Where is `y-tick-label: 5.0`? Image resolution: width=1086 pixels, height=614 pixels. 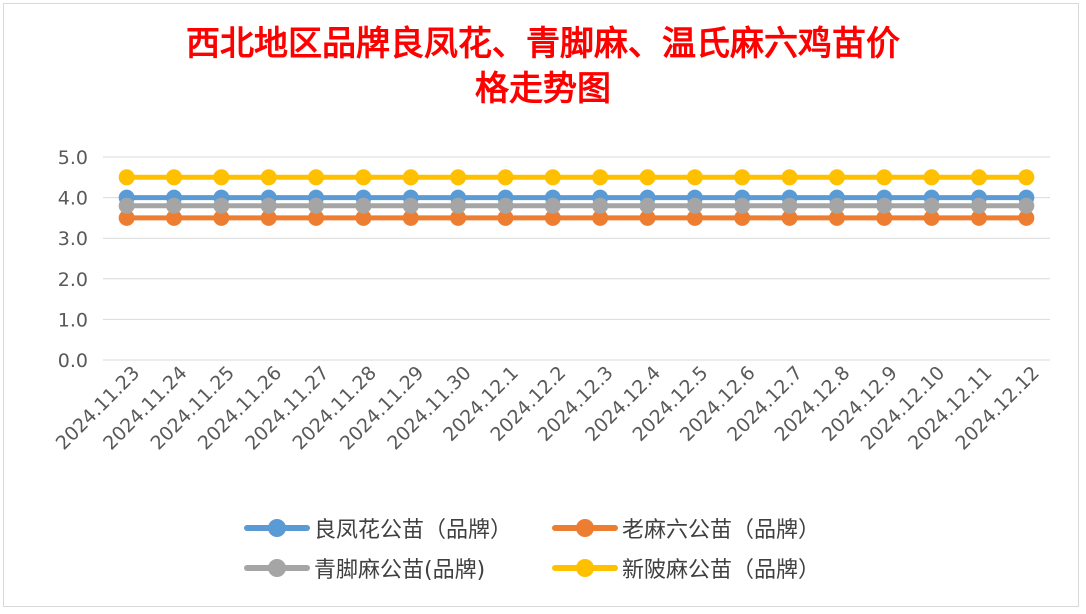
y-tick-label: 5.0 is located at coordinates (73, 158).